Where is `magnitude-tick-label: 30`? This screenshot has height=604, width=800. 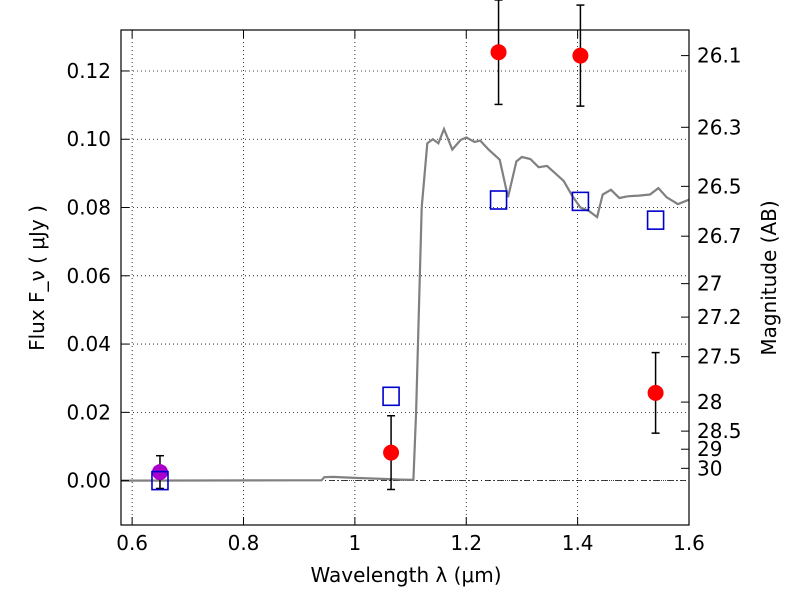
magnitude-tick-label: 30 is located at coordinates (709, 468).